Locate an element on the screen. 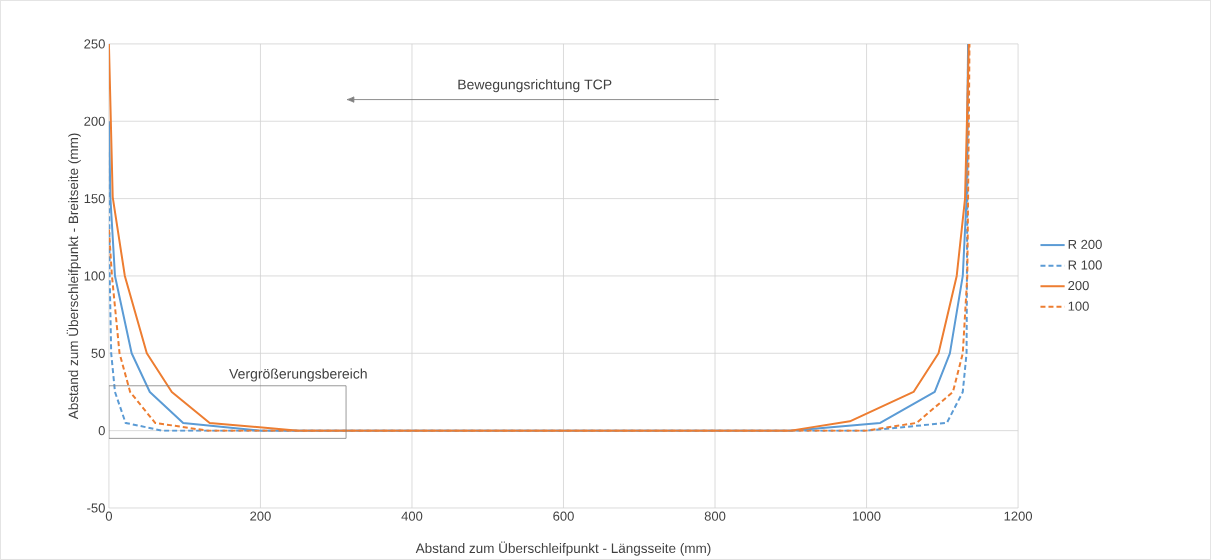 The width and height of the screenshot is (1211, 560). x-tick-label: 200 is located at coordinates (260, 516).